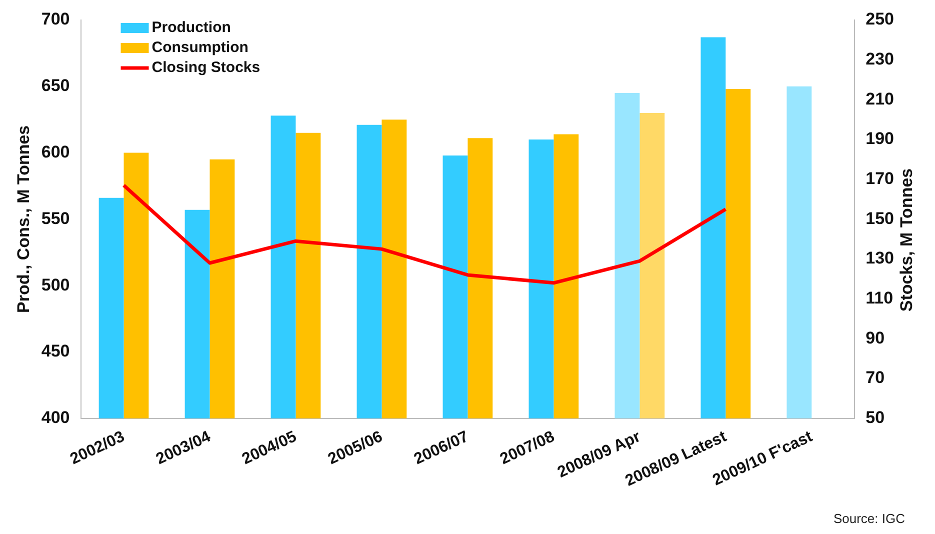 The width and height of the screenshot is (935, 534). What do you see at coordinates (55, 86) in the screenshot?
I see `y-tick-label: 650` at bounding box center [55, 86].